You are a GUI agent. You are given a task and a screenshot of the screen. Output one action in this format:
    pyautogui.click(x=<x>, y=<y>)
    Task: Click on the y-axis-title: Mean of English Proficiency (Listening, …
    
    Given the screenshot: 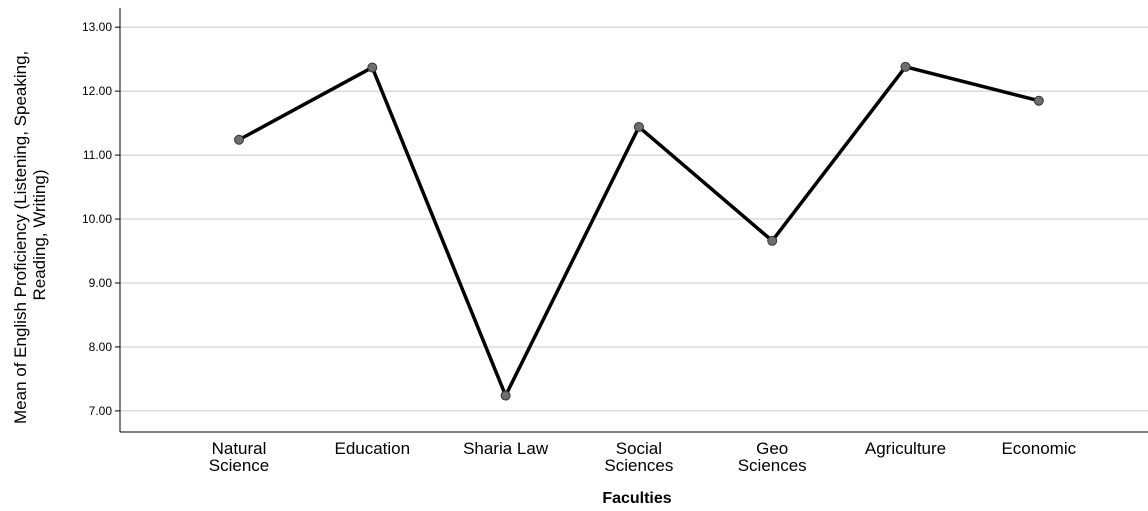 What is the action you would take?
    pyautogui.click(x=30, y=235)
    